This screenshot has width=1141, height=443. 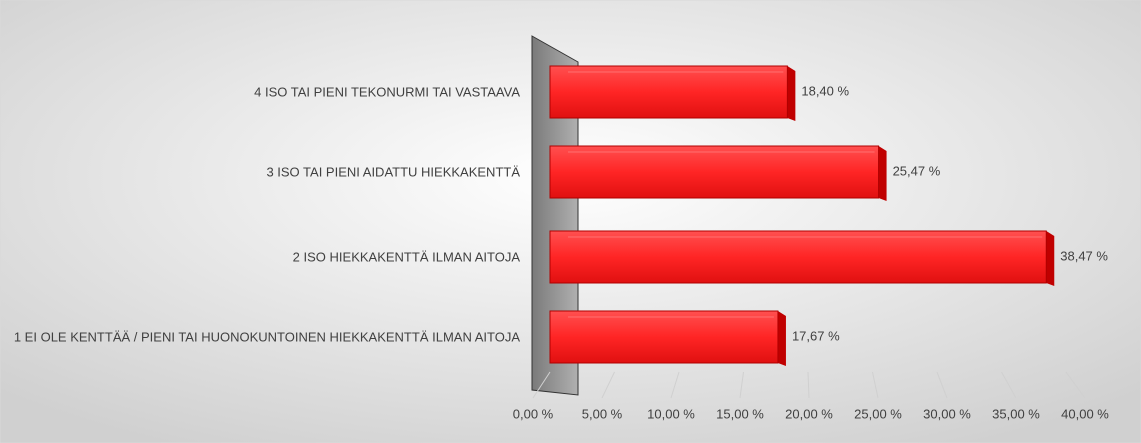 I want to click on x-tick-label: 15,00 %, so click(x=740, y=413).